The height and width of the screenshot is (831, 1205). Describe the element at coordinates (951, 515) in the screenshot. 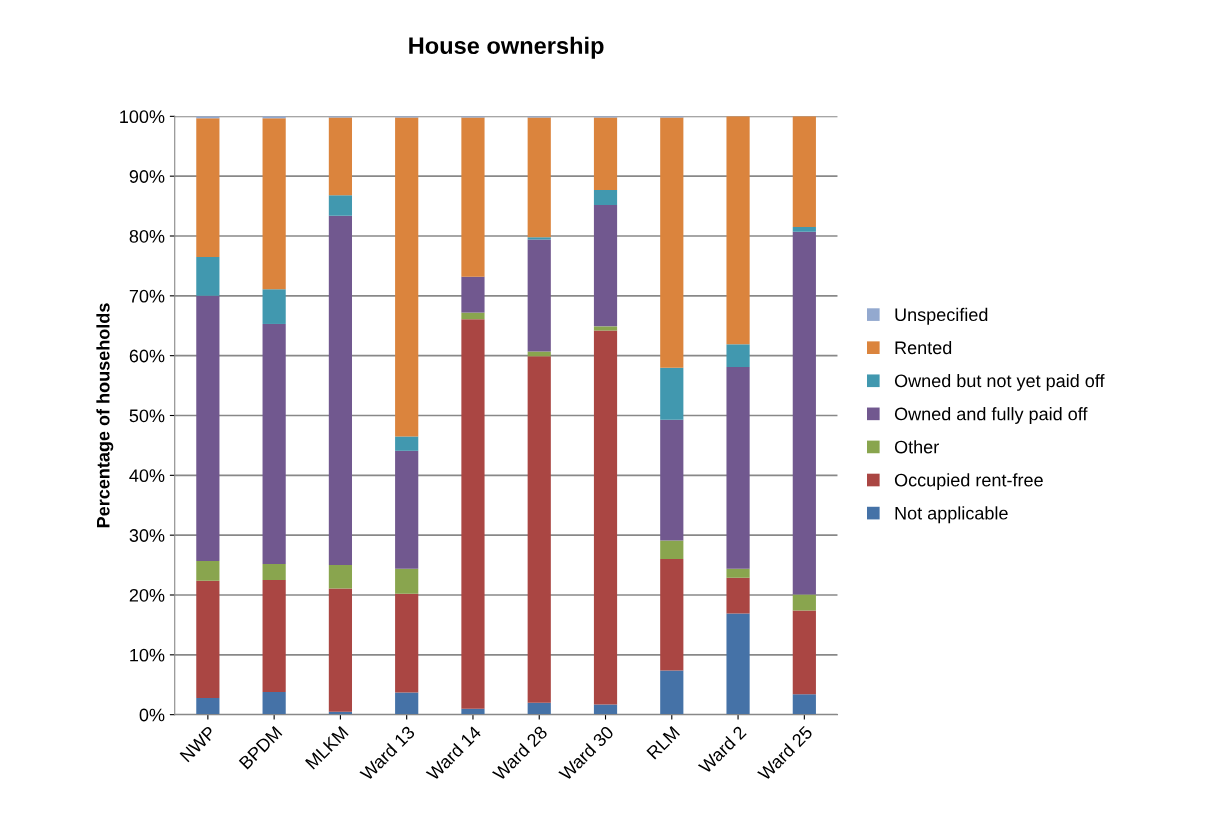

I see `legend-label: Not applicable` at that location.